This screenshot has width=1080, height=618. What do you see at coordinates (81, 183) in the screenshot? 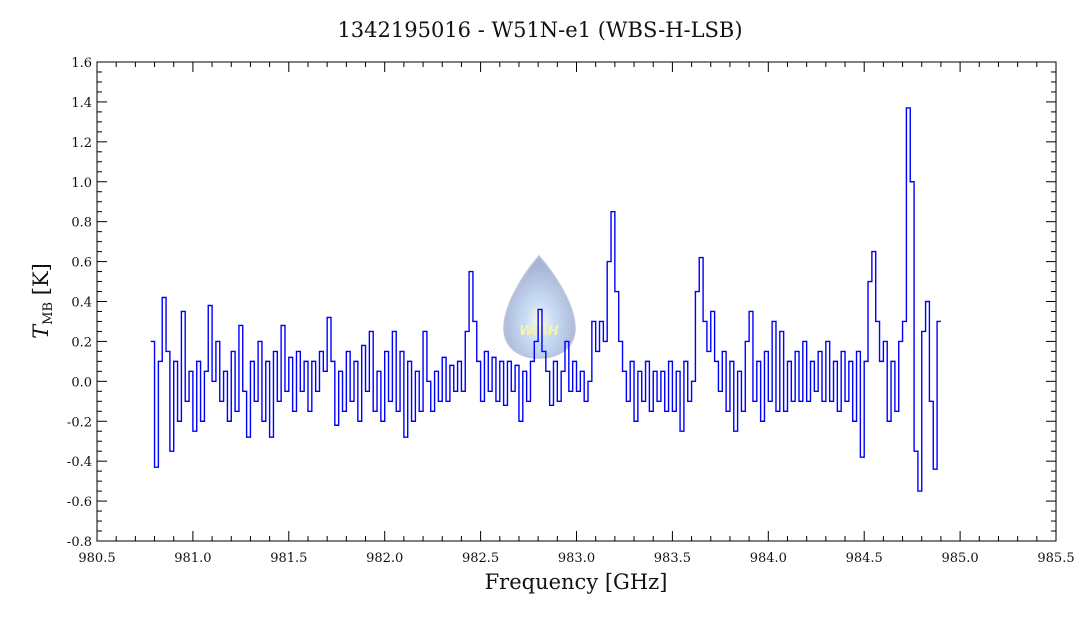
I see `y-tick-label: 1.0` at bounding box center [81, 183].